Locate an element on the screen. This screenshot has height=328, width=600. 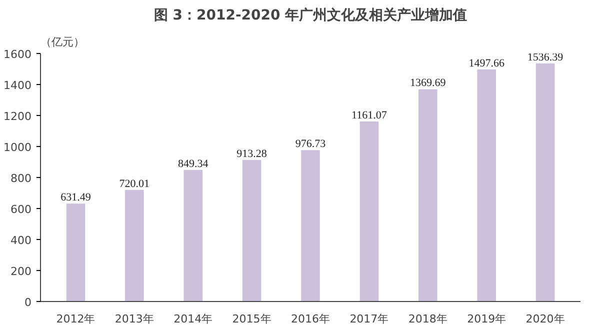
y-axis-title: （亿元） is located at coordinates (62, 42).